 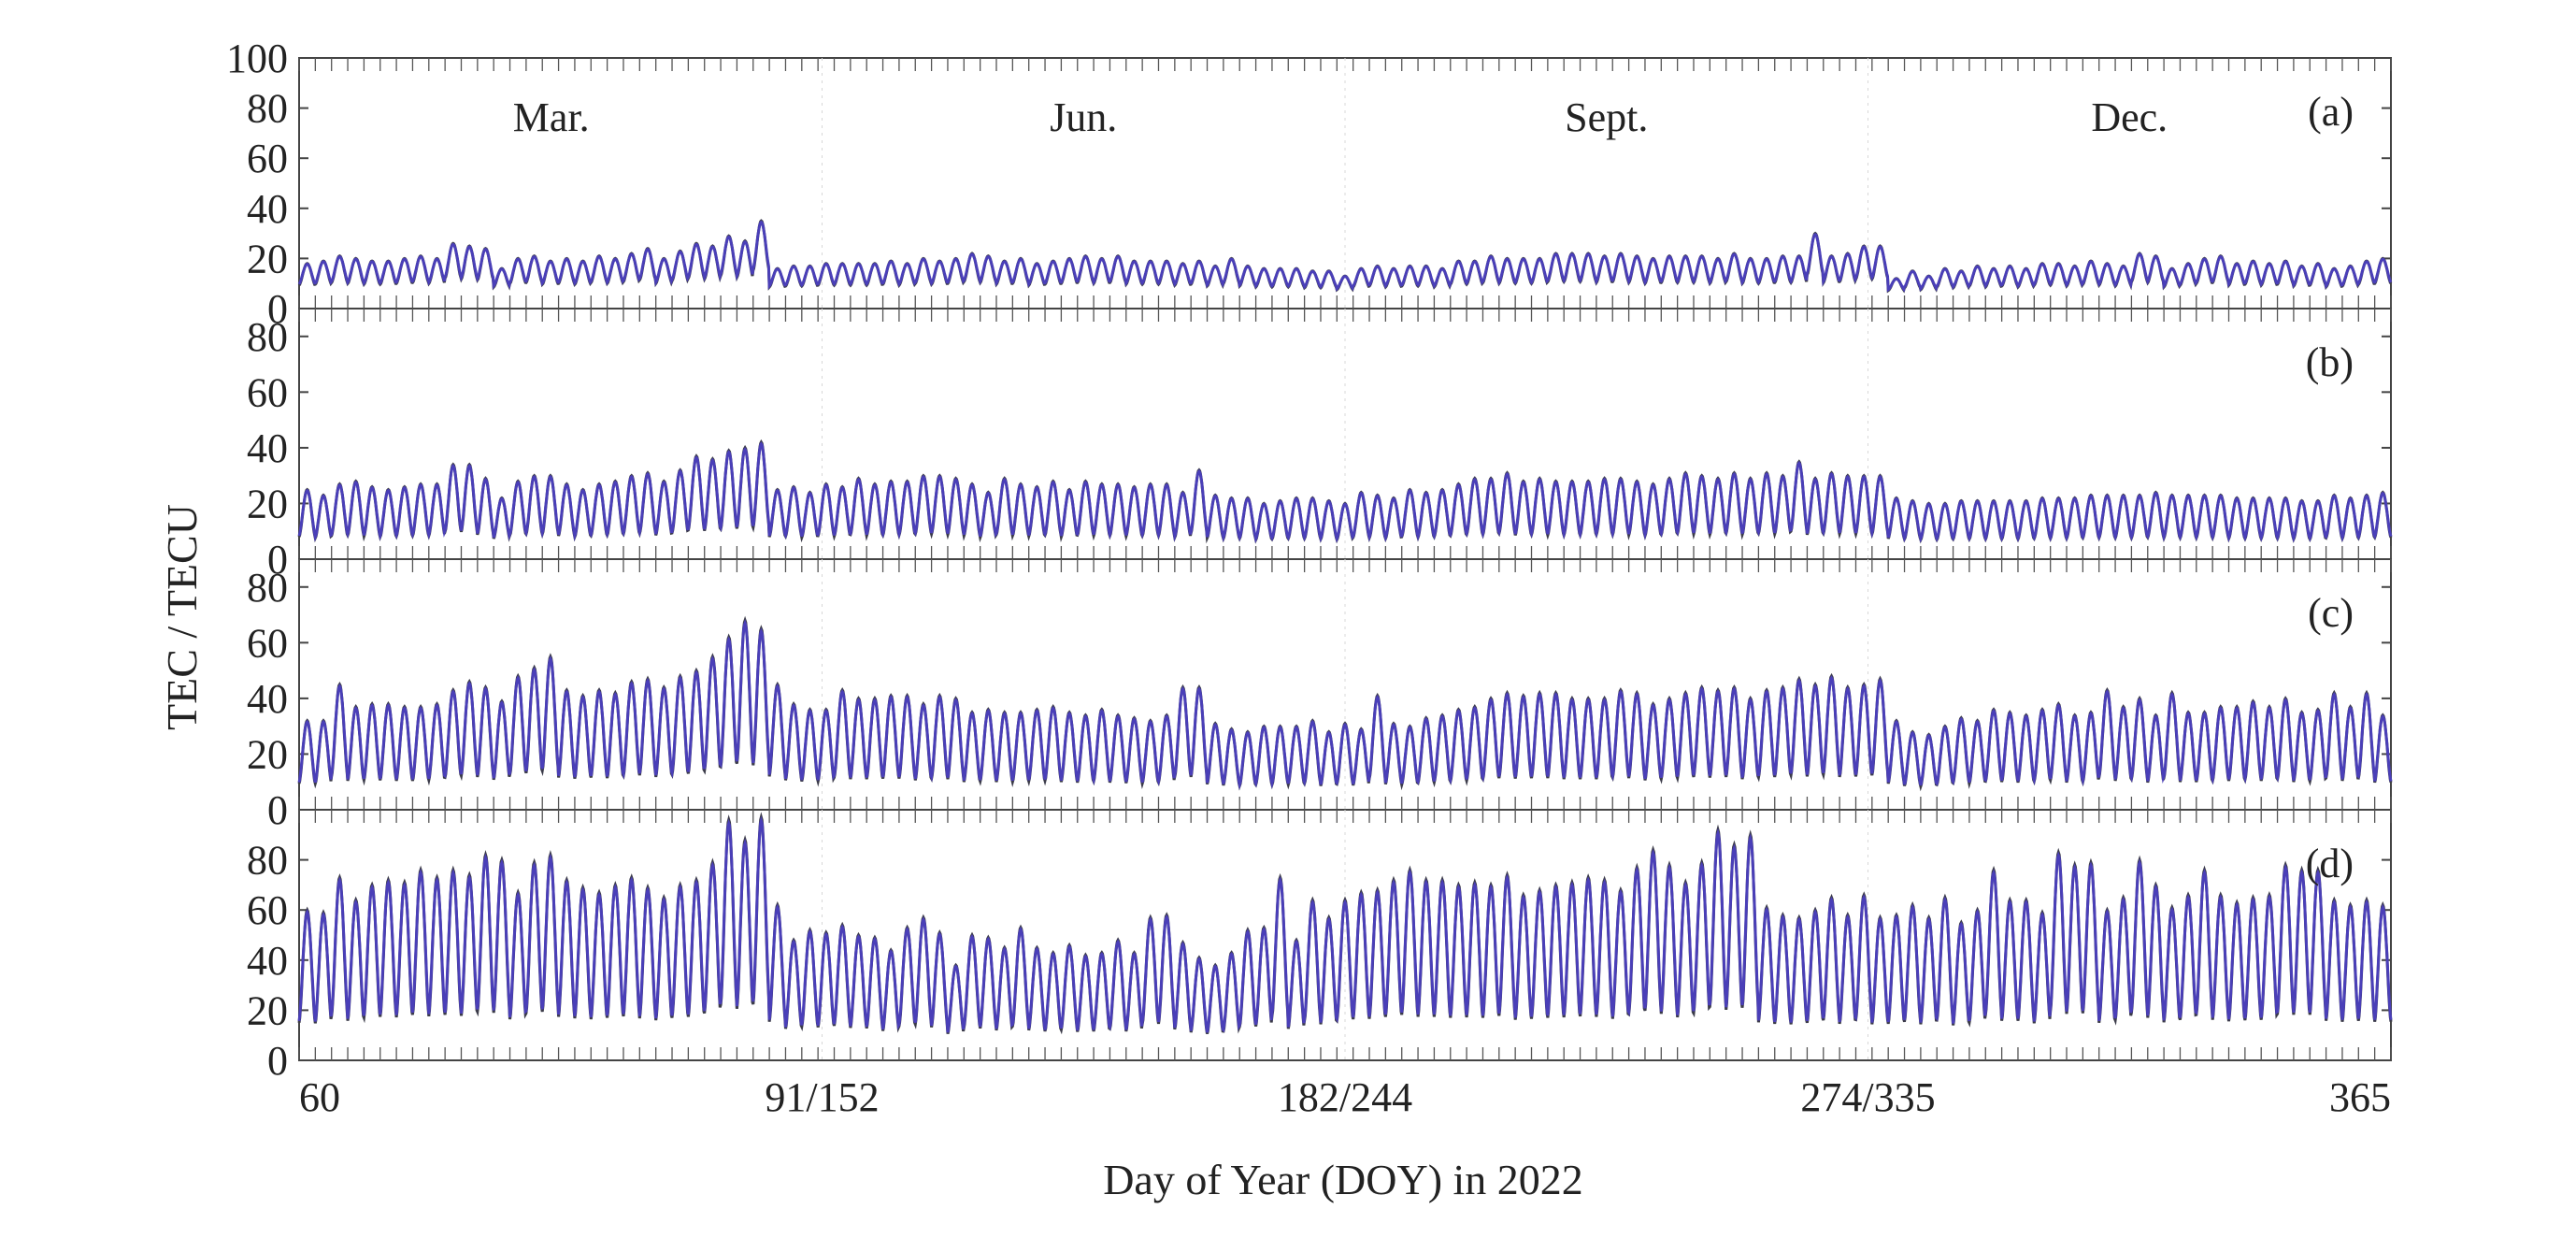 What do you see at coordinates (2331, 112) in the screenshot?
I see `panel-label: (a)` at bounding box center [2331, 112].